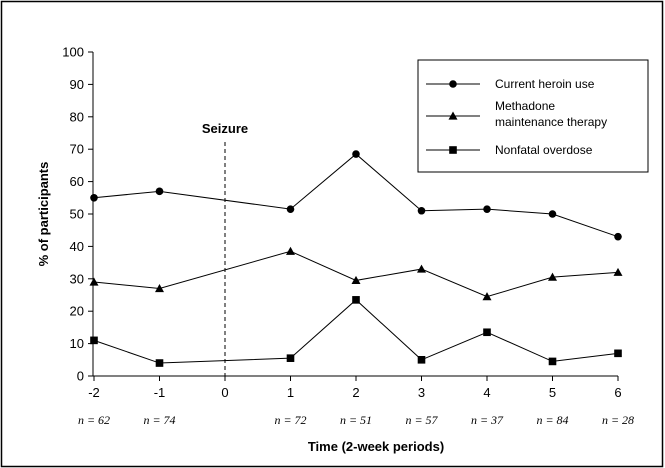 Image resolution: width=665 pixels, height=468 pixels. What do you see at coordinates (552, 392) in the screenshot?
I see `x-tick-label: 5` at bounding box center [552, 392].